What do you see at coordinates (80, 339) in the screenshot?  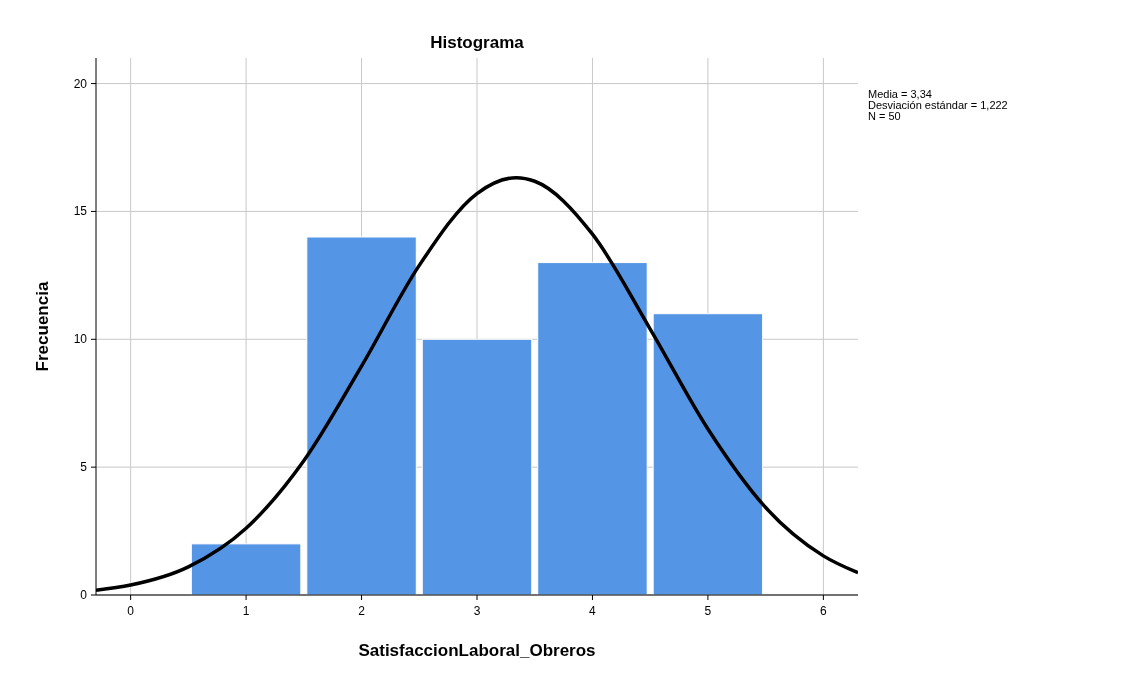 I see `y-tick-label: 10` at bounding box center [80, 339].